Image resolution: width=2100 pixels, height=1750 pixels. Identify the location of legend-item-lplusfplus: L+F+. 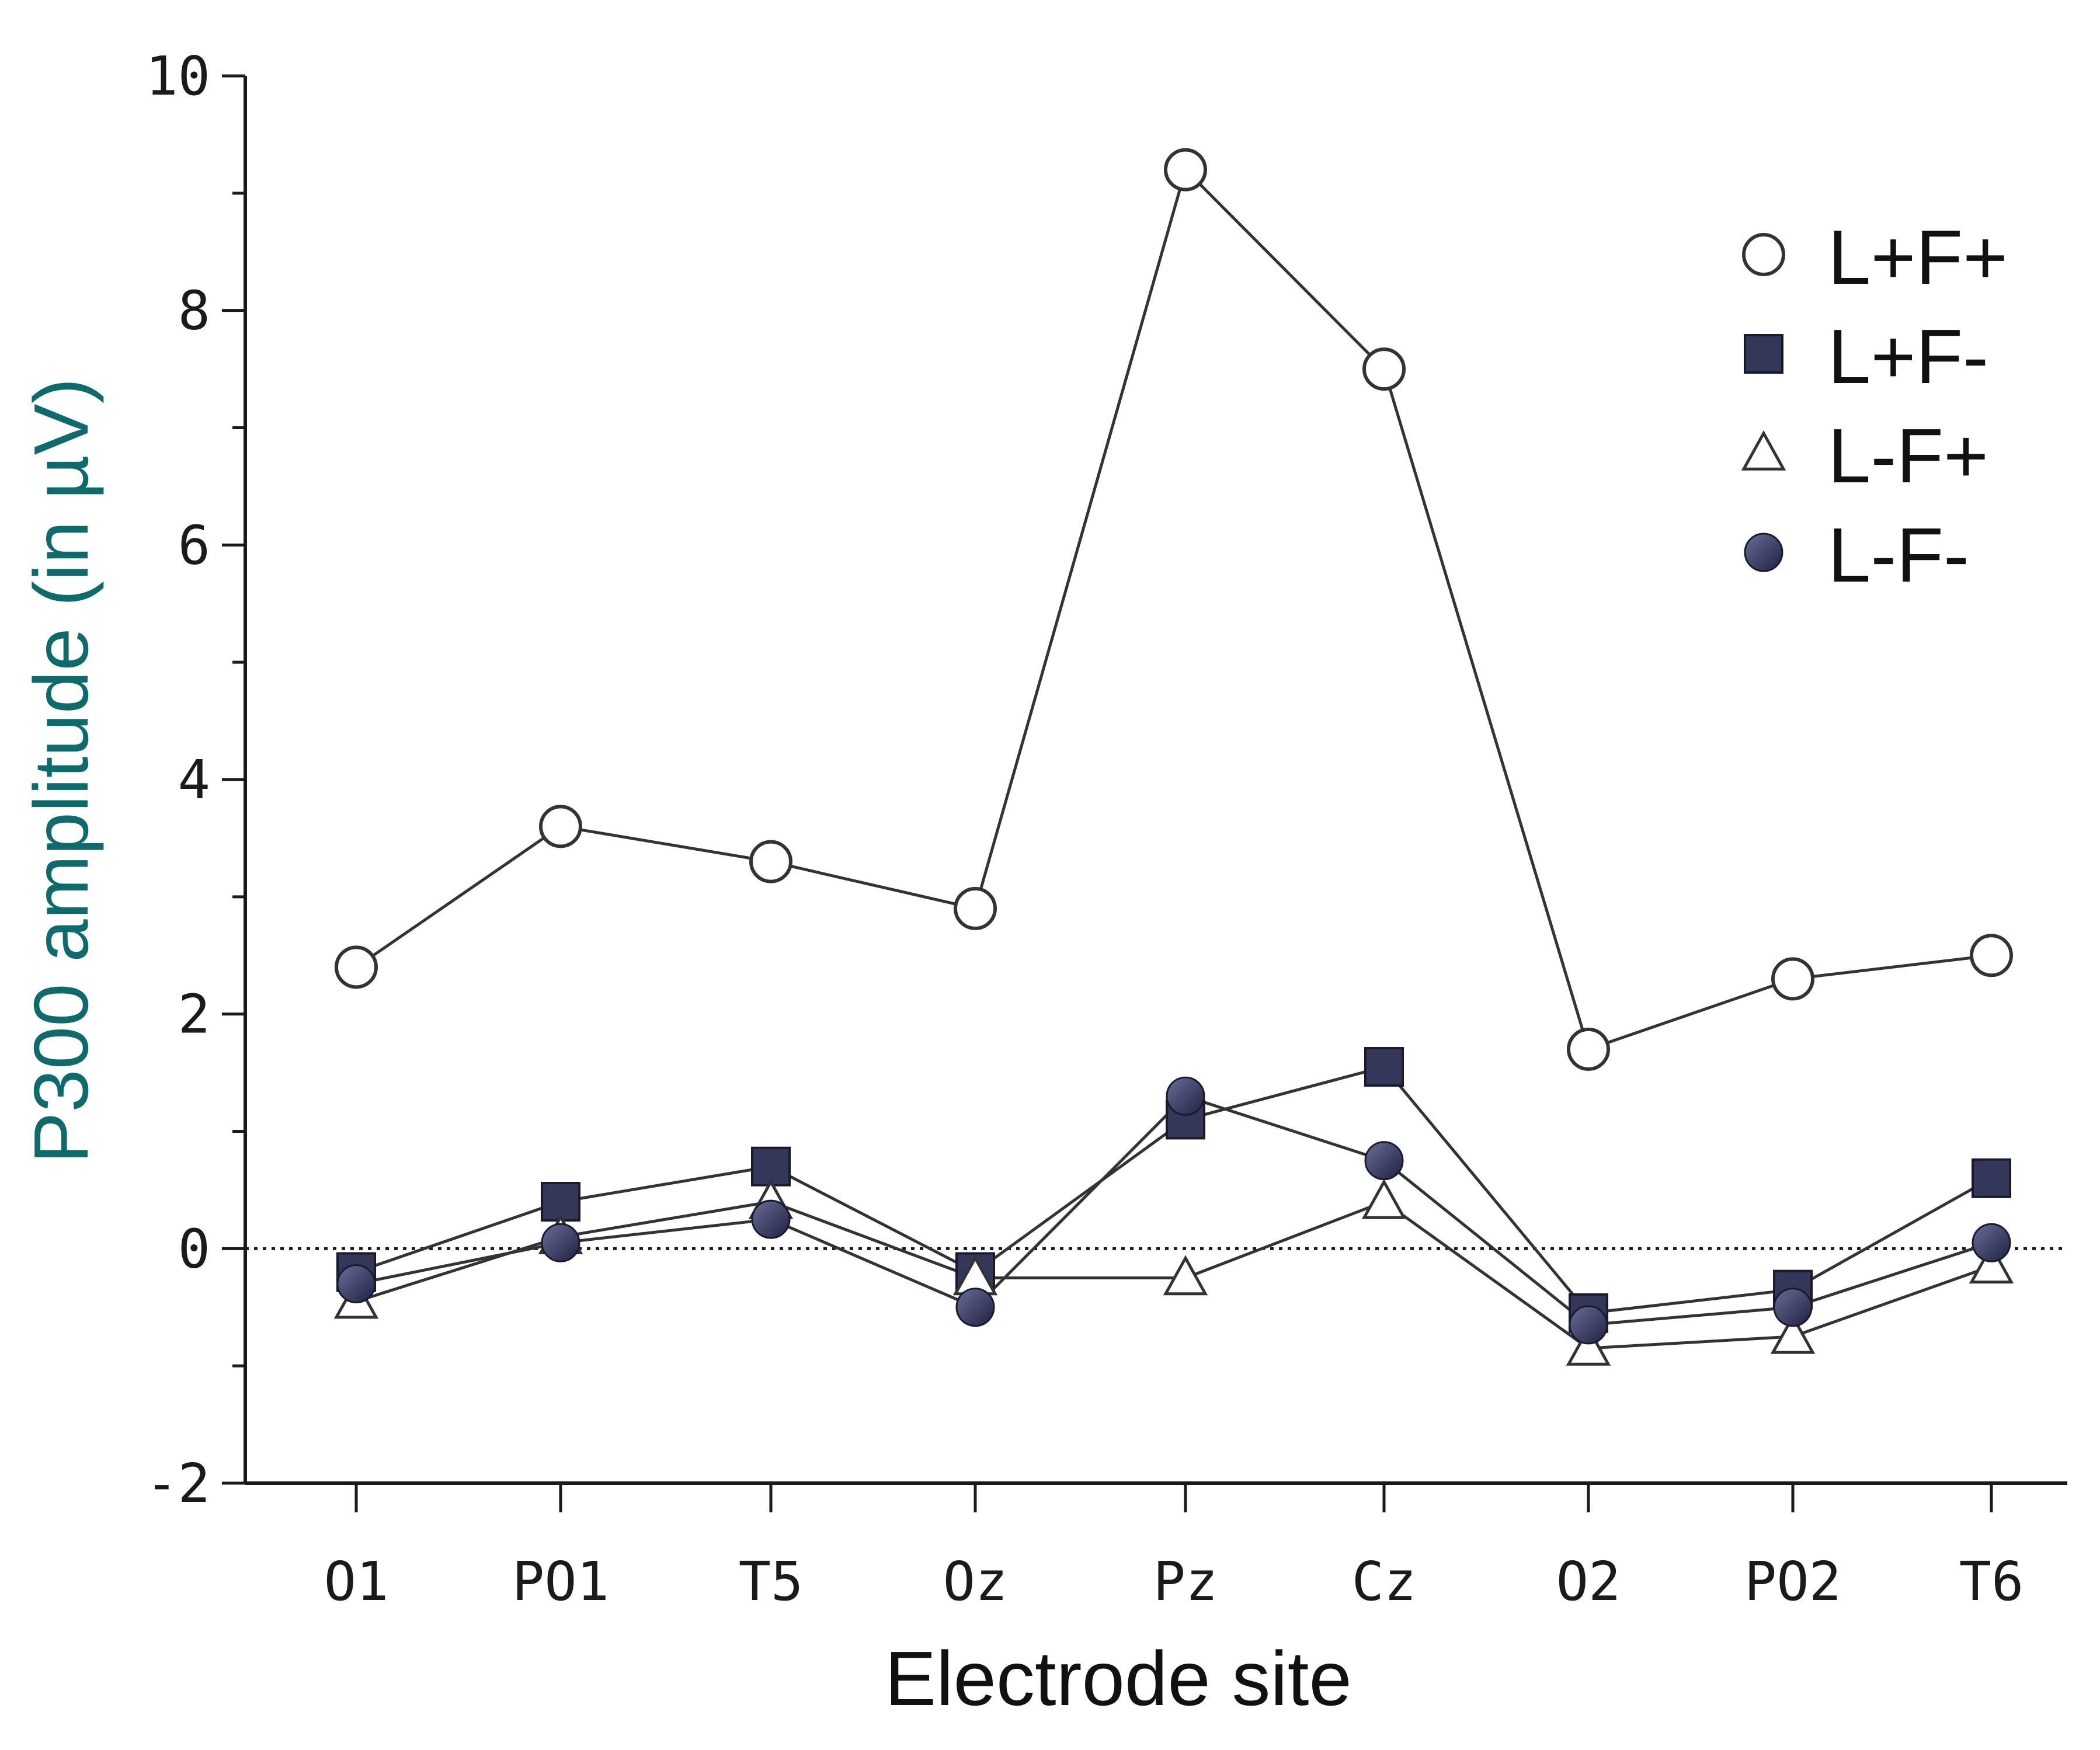
(1875, 257).